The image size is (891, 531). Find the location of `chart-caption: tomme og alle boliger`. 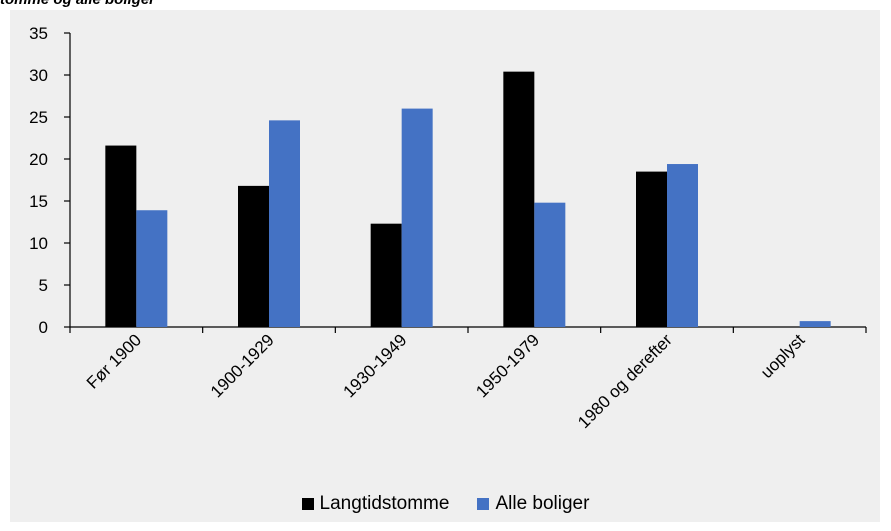

chart-caption: tomme og alle boliger is located at coordinates (445, 4).